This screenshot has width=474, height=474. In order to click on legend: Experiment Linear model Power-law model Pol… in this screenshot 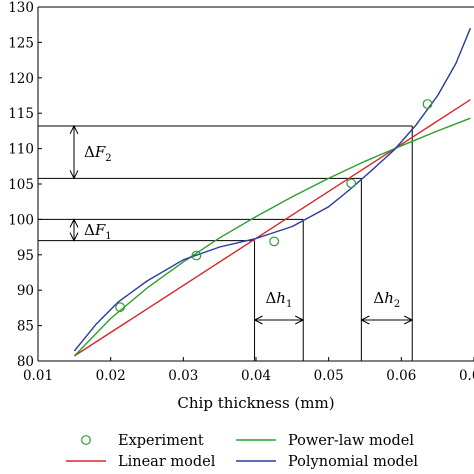, I will do `click(242, 451)`.